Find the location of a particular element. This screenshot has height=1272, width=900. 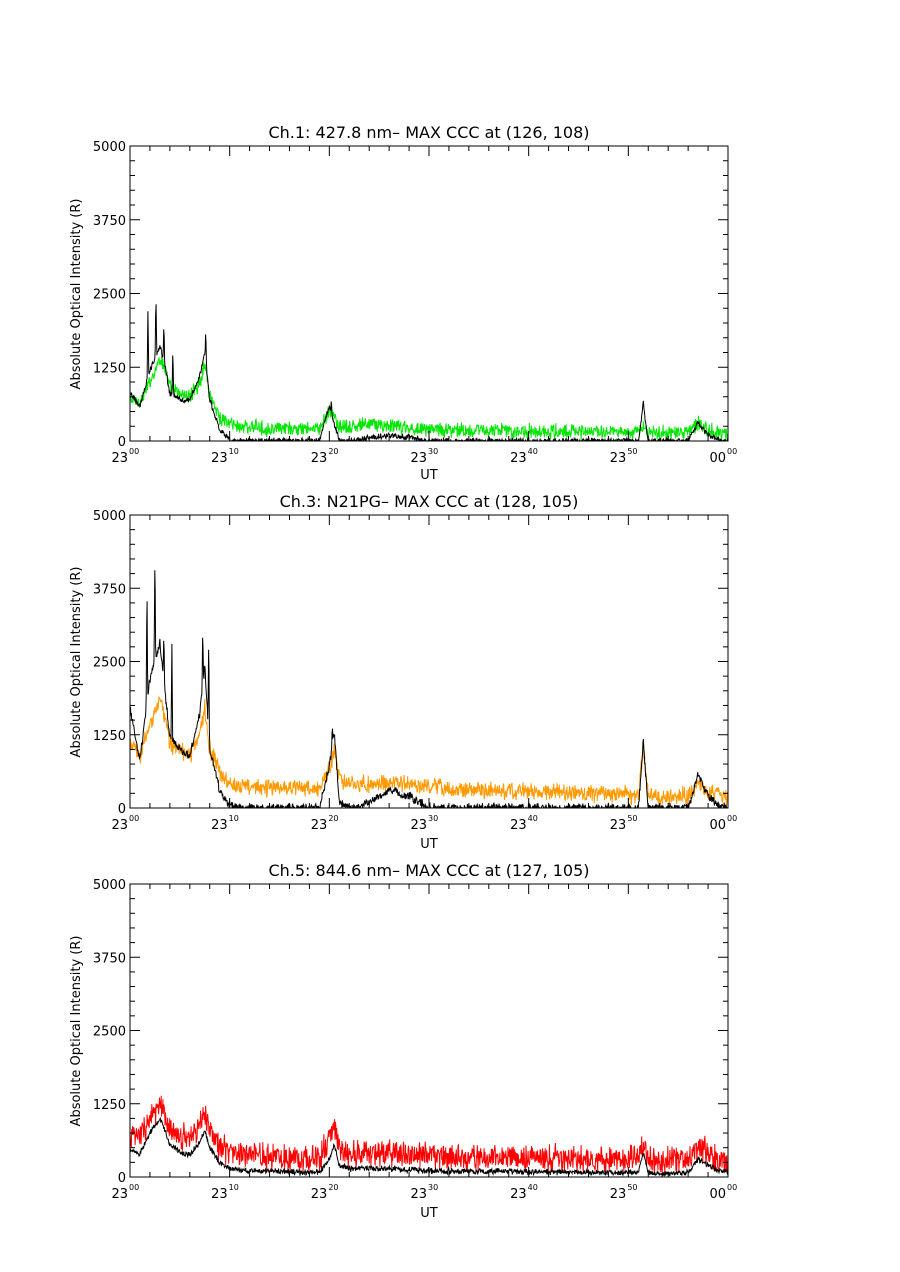

chart-title: Ch.3: N21PG– MAX CCC at (128, 105) is located at coordinates (429, 501).